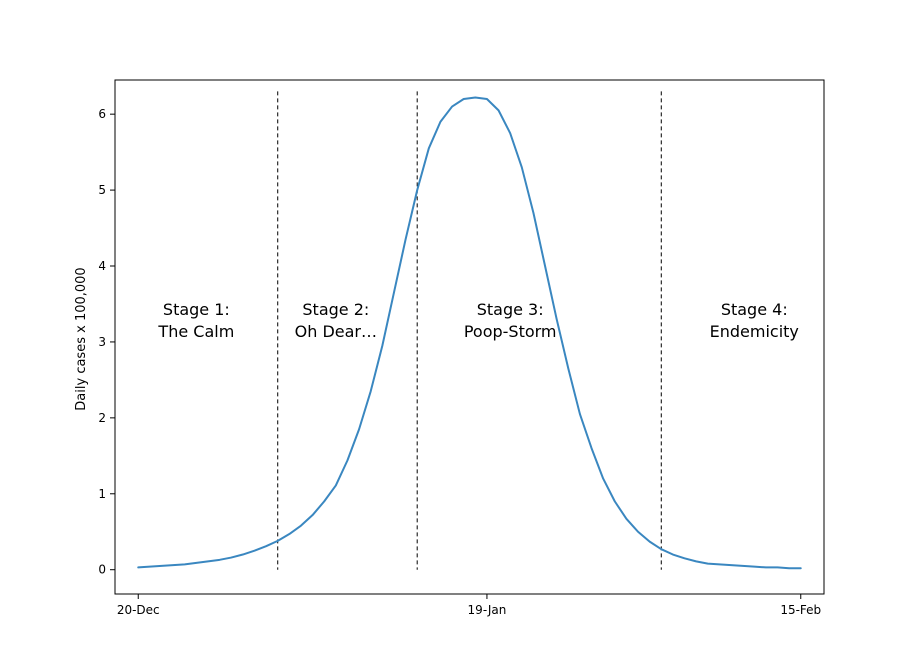  What do you see at coordinates (138, 610) in the screenshot?
I see `x-tick-label: 20-Dec` at bounding box center [138, 610].